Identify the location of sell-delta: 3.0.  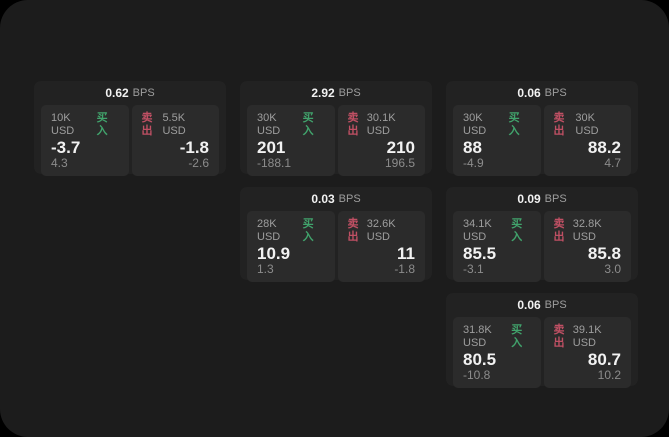
(612, 269).